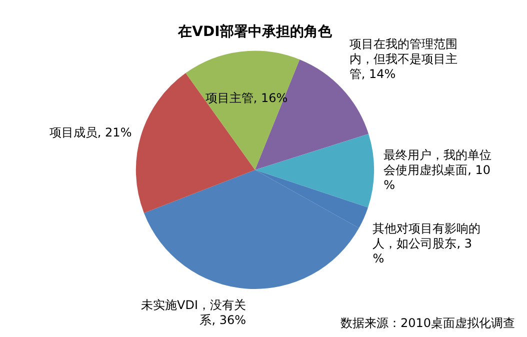 Image resolution: width=527 pixels, height=337 pixels. What do you see at coordinates (403, 59) in the screenshot?
I see `slice-label: 项目在我的管理范围内，但我不是项目主管, 14%` at bounding box center [403, 59].